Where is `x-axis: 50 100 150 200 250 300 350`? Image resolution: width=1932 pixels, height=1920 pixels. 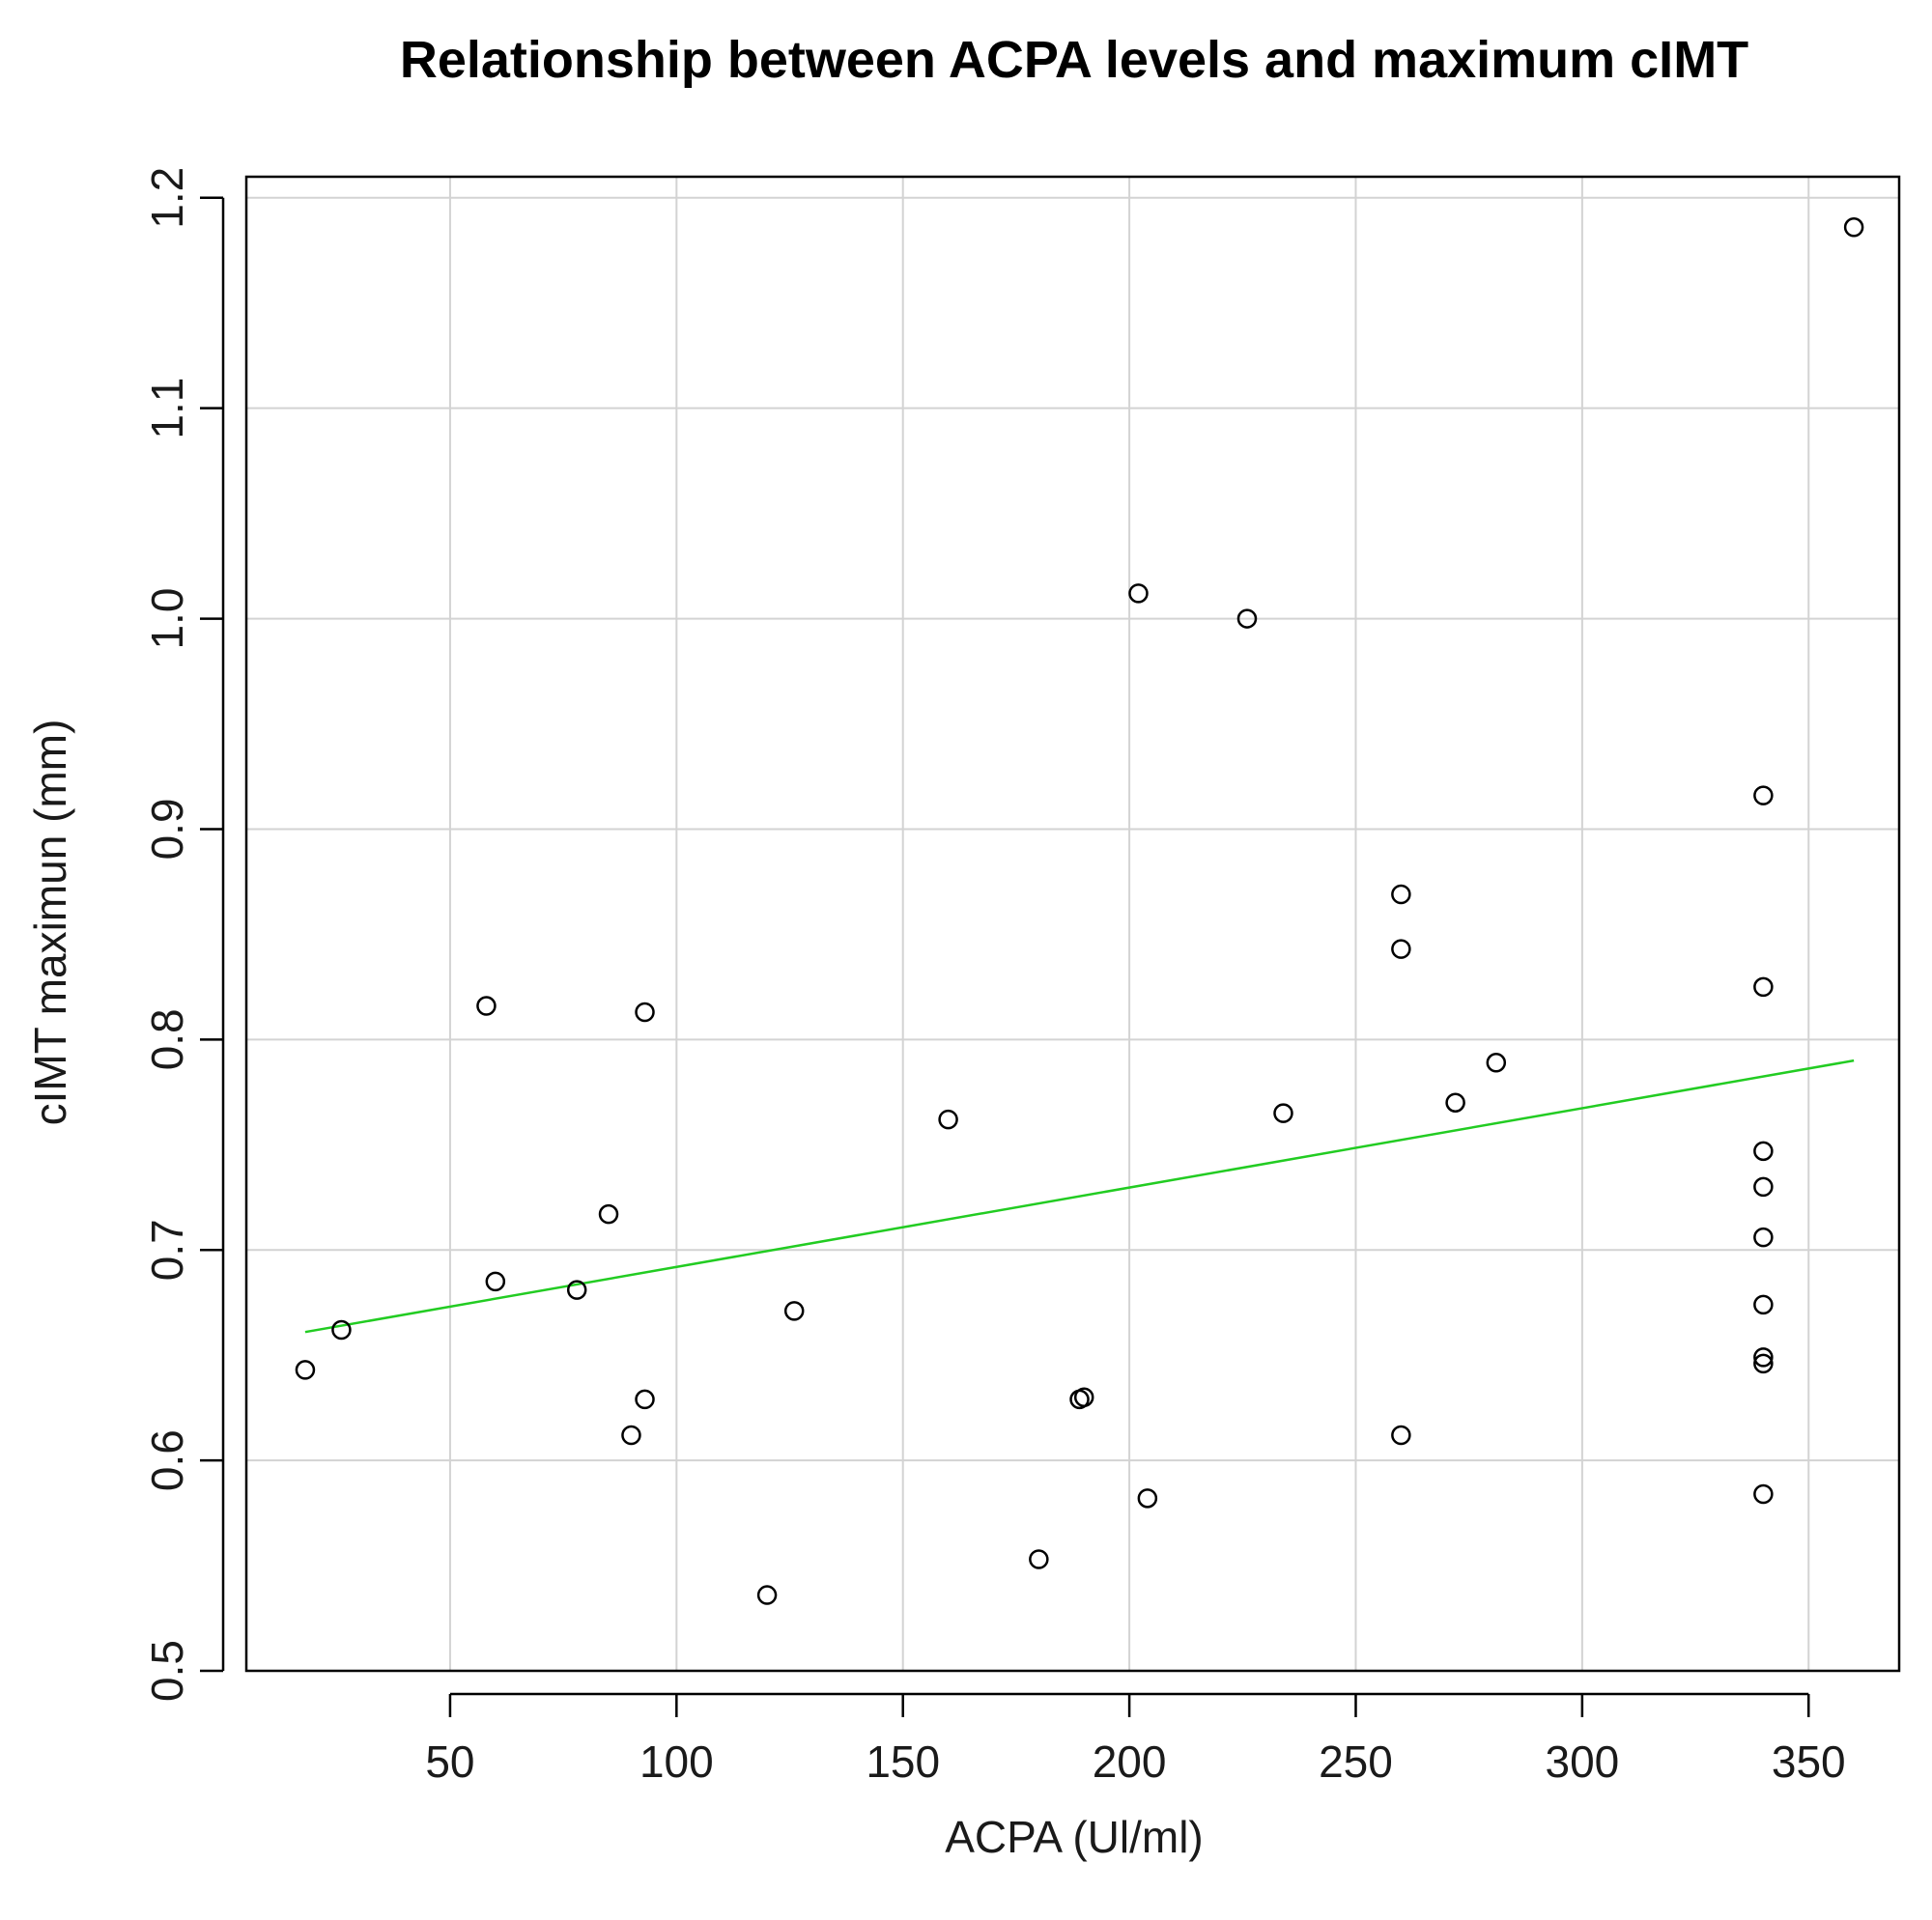
x-axis: 50 100 150 200 250 300 350 is located at coordinates (1135, 1739).